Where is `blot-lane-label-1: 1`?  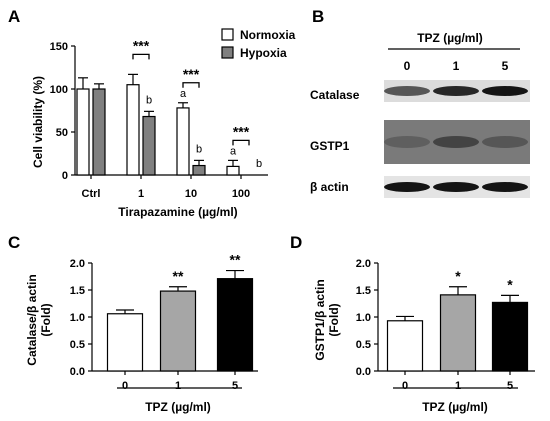
blot-lane-label-1: 1 is located at coordinates (456, 66).